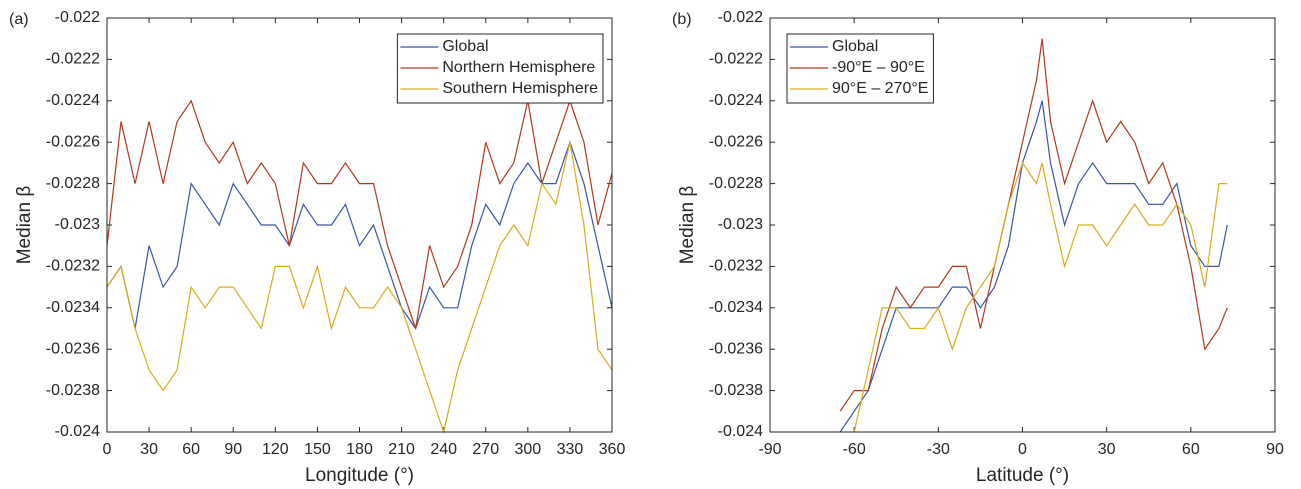  Describe the element at coordinates (1022, 475) in the screenshot. I see `x-axis-label: Latitude (°)` at that location.